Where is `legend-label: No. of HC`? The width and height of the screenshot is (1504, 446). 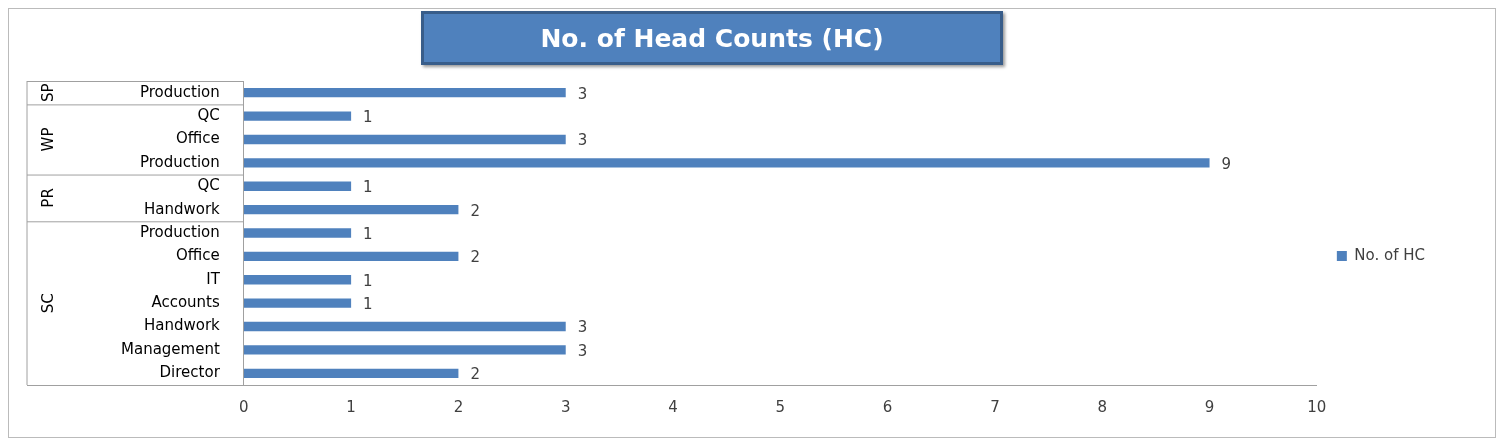 legend-label: No. of HC is located at coordinates (1390, 254).